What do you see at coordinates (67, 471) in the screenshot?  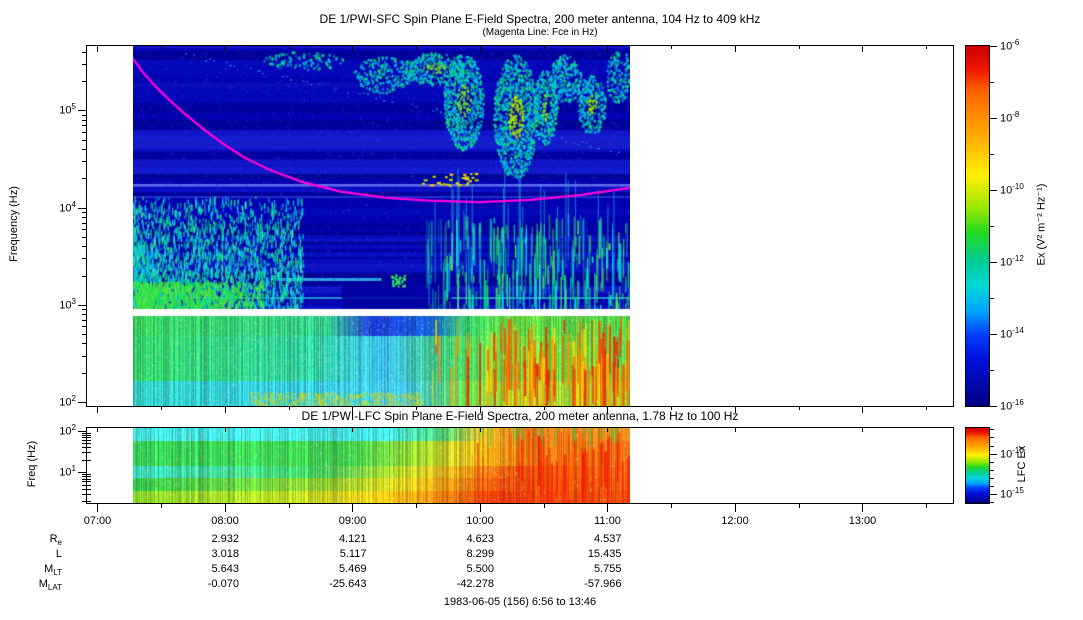 I see `lfc-y-tick-label: 101` at bounding box center [67, 471].